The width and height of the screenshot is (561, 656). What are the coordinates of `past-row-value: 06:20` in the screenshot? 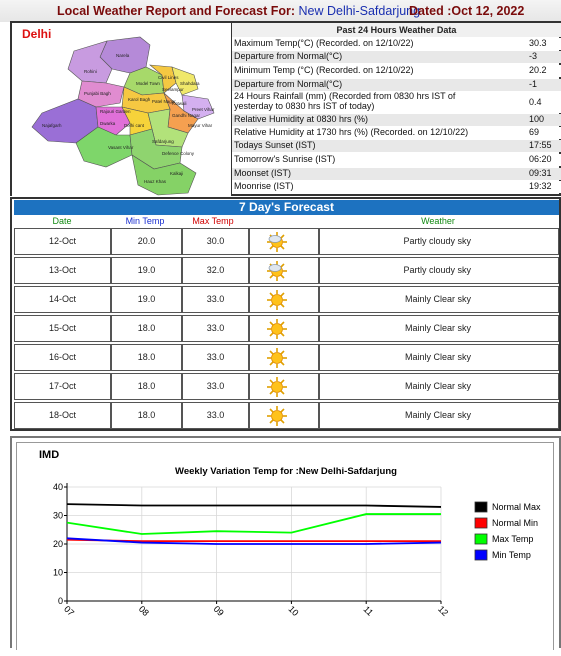 It's located at (540, 159).